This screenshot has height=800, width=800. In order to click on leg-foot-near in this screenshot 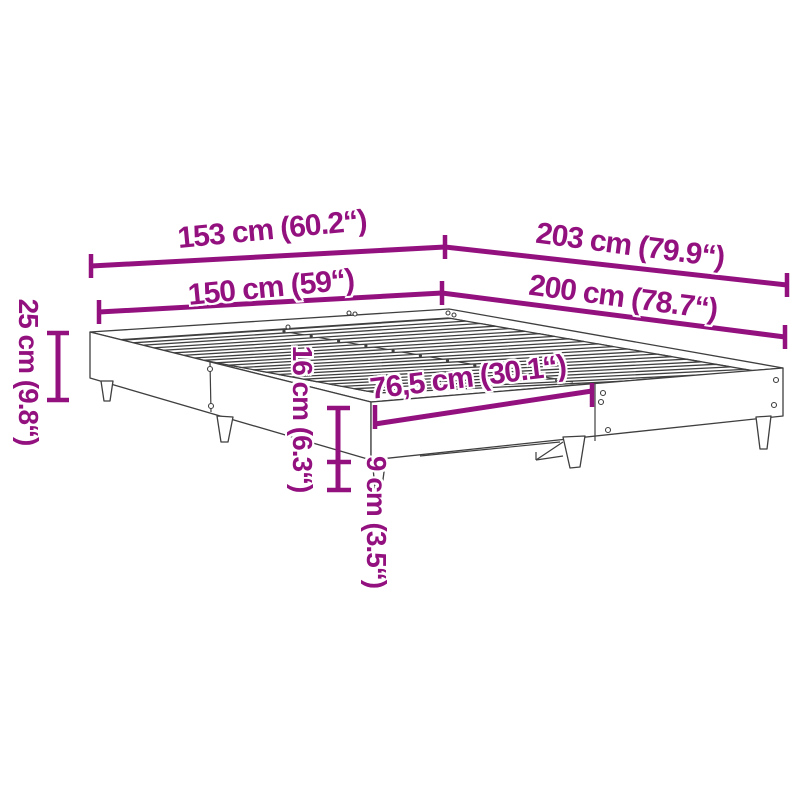, I will do `click(379, 472)`.